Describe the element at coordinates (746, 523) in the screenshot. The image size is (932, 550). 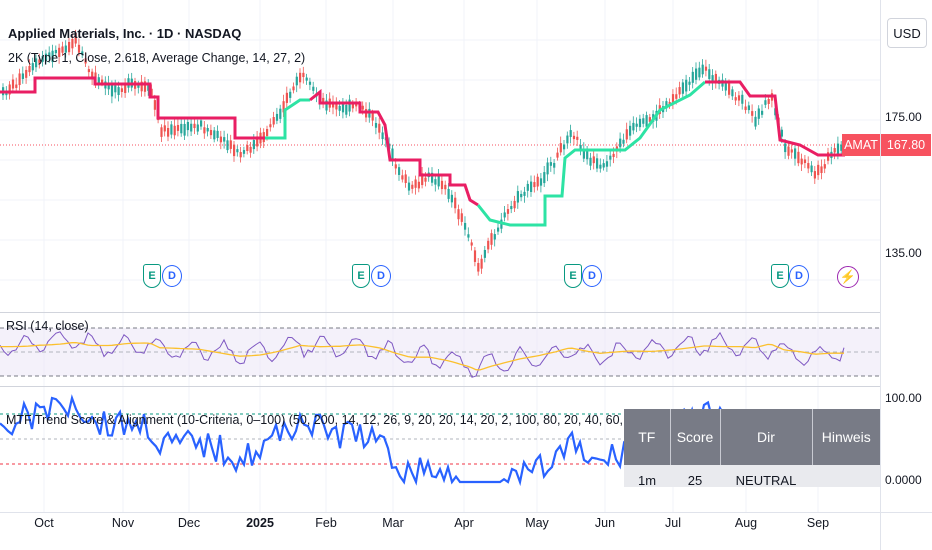
I see `time-axis-label: Aug` at that location.